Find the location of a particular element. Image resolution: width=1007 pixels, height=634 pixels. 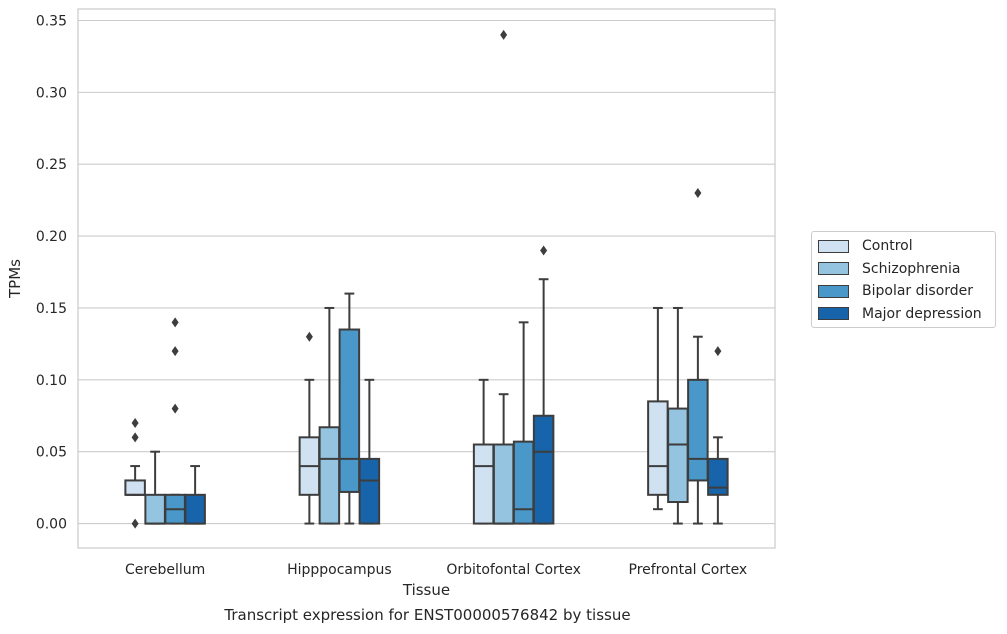

y-tick-labels: 0.00 0.05 0.10 0.15 0.20 0.25 0.30 0.35 is located at coordinates (51, 272).